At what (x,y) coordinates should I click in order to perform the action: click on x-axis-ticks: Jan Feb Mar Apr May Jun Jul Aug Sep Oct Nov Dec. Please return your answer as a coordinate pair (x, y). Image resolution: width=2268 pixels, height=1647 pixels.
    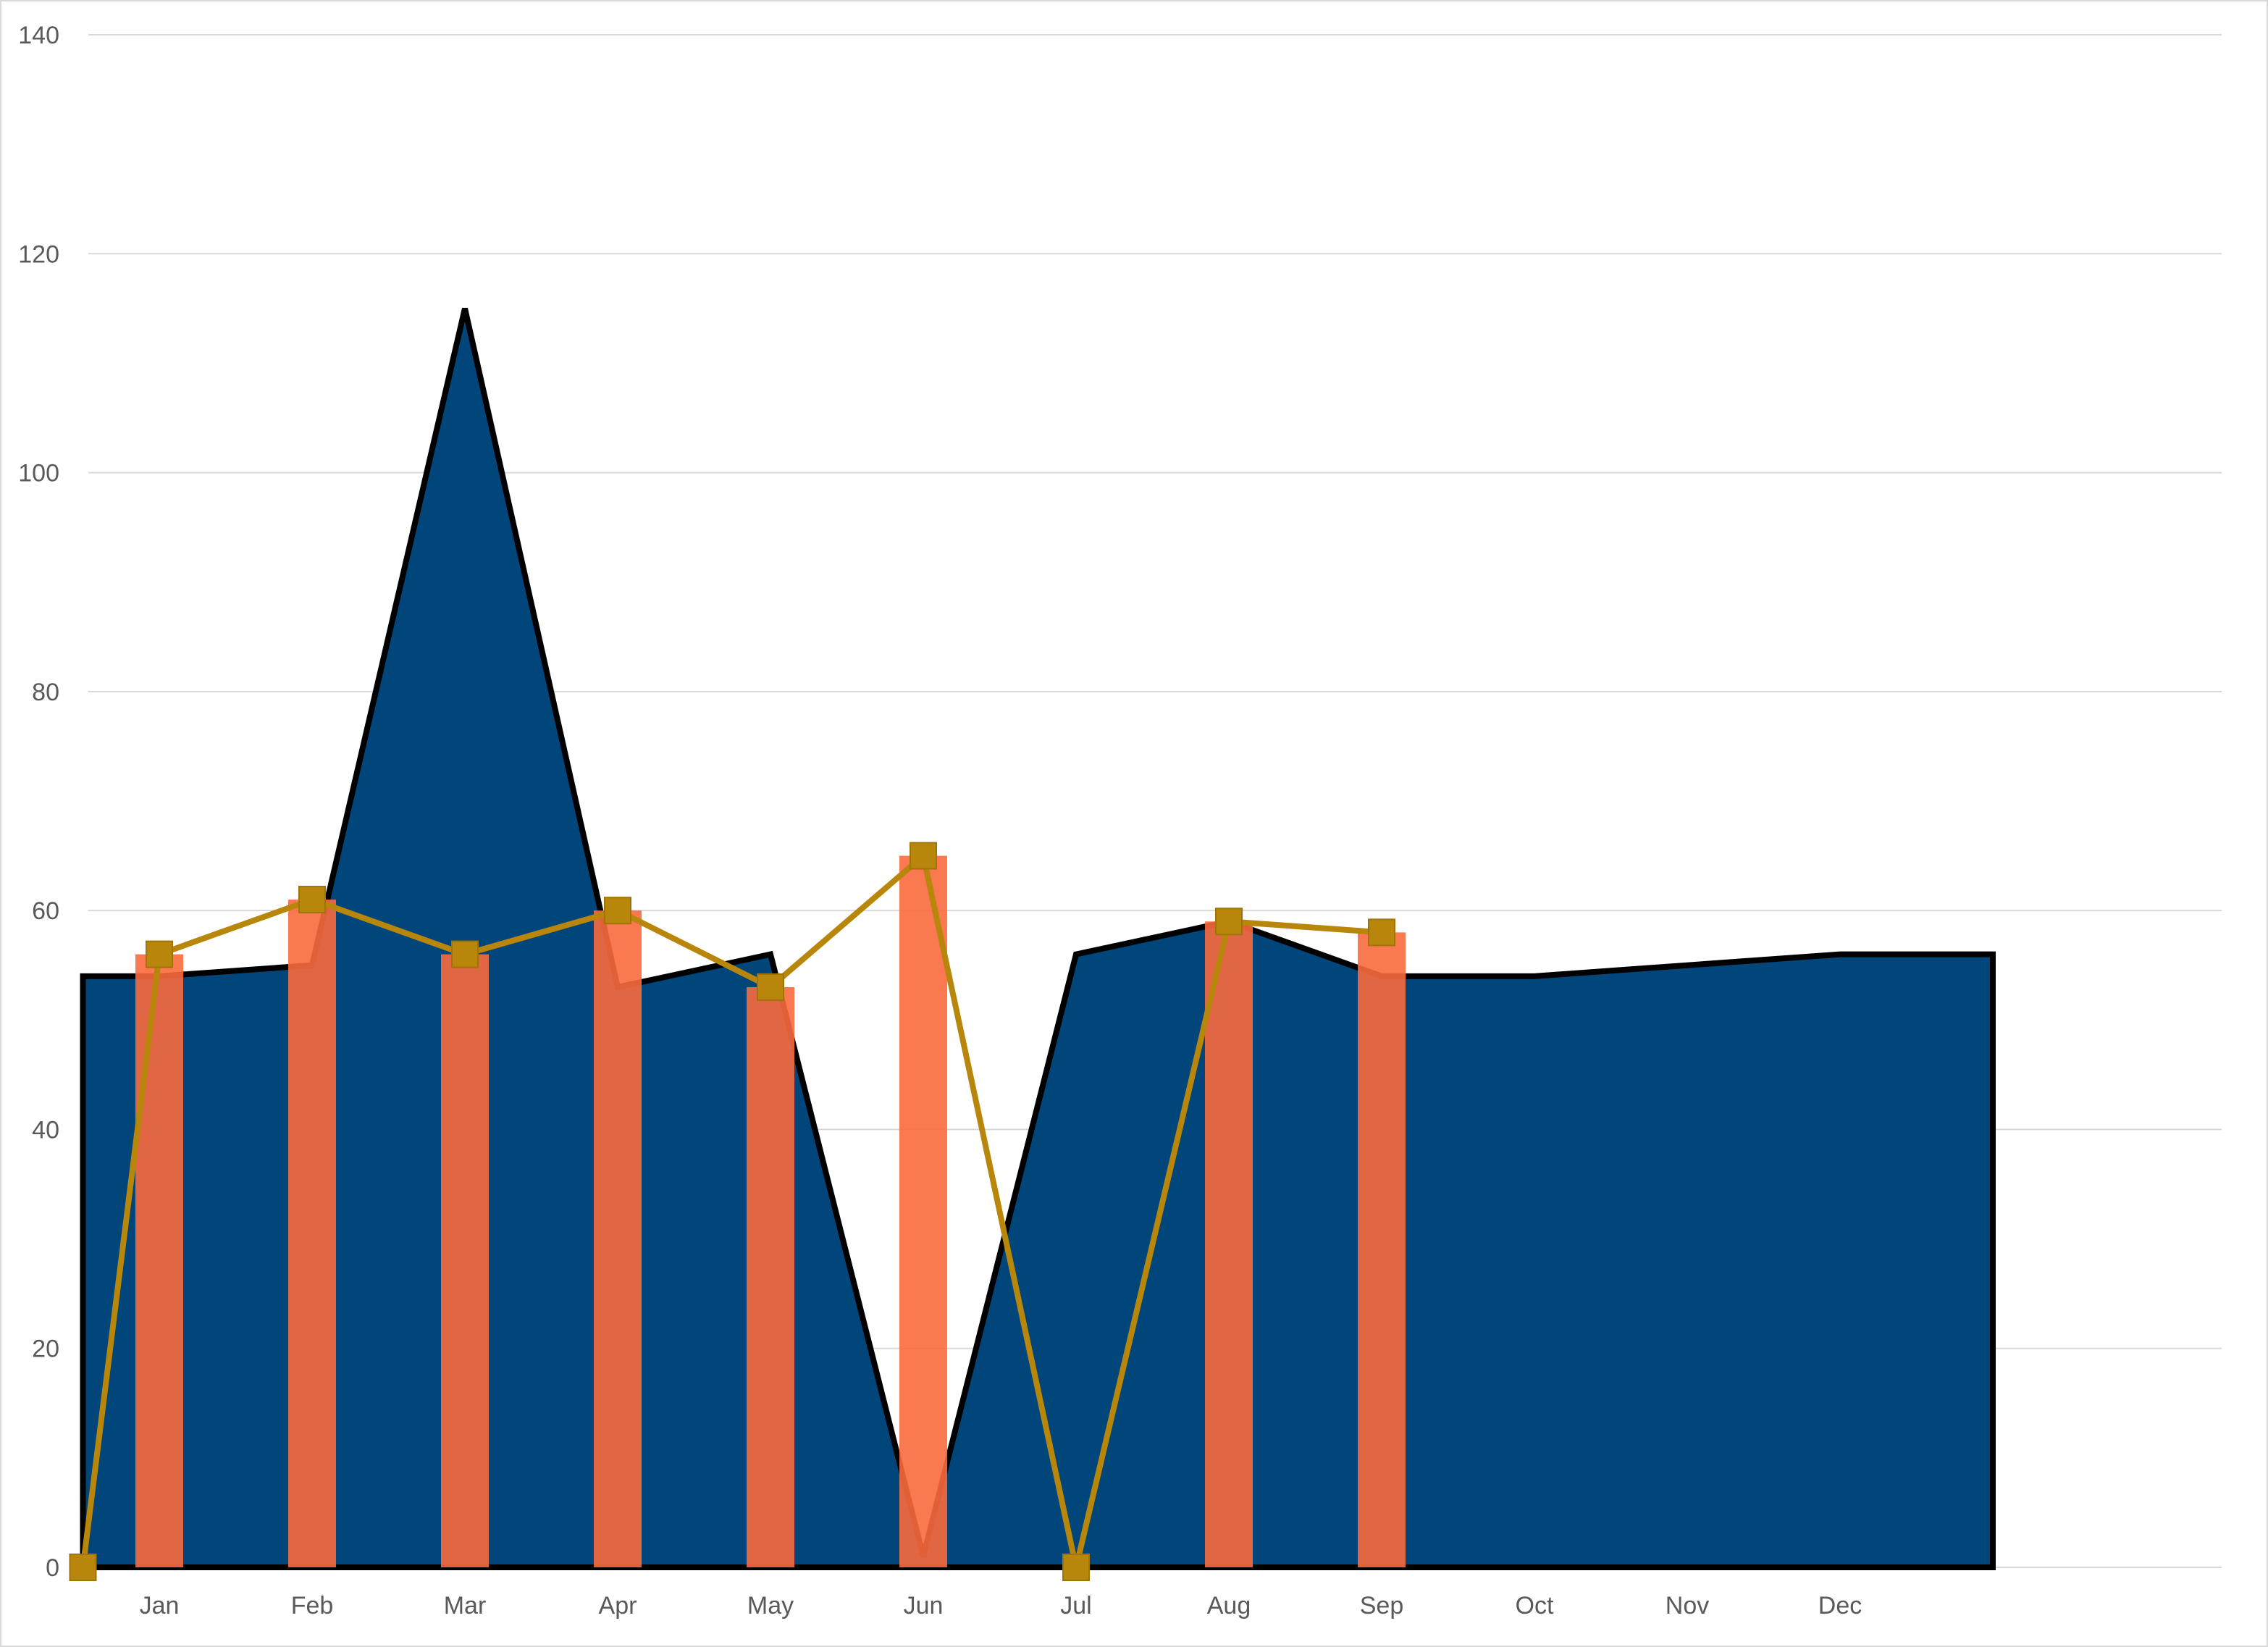
    Looking at the image, I should click on (1001, 1606).